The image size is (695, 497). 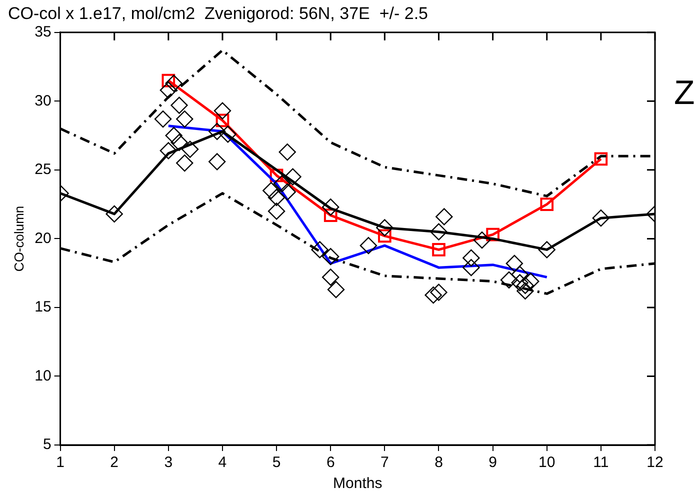 I want to click on text: Z, so click(x=684, y=93).